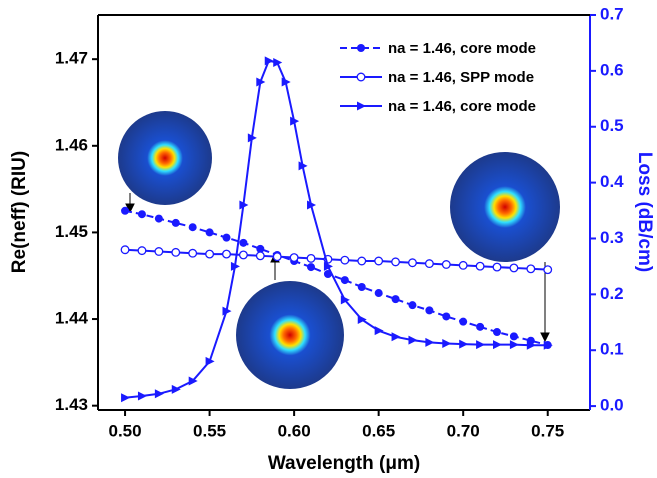  I want to click on y-tick-label: 1.47, so click(71, 58).